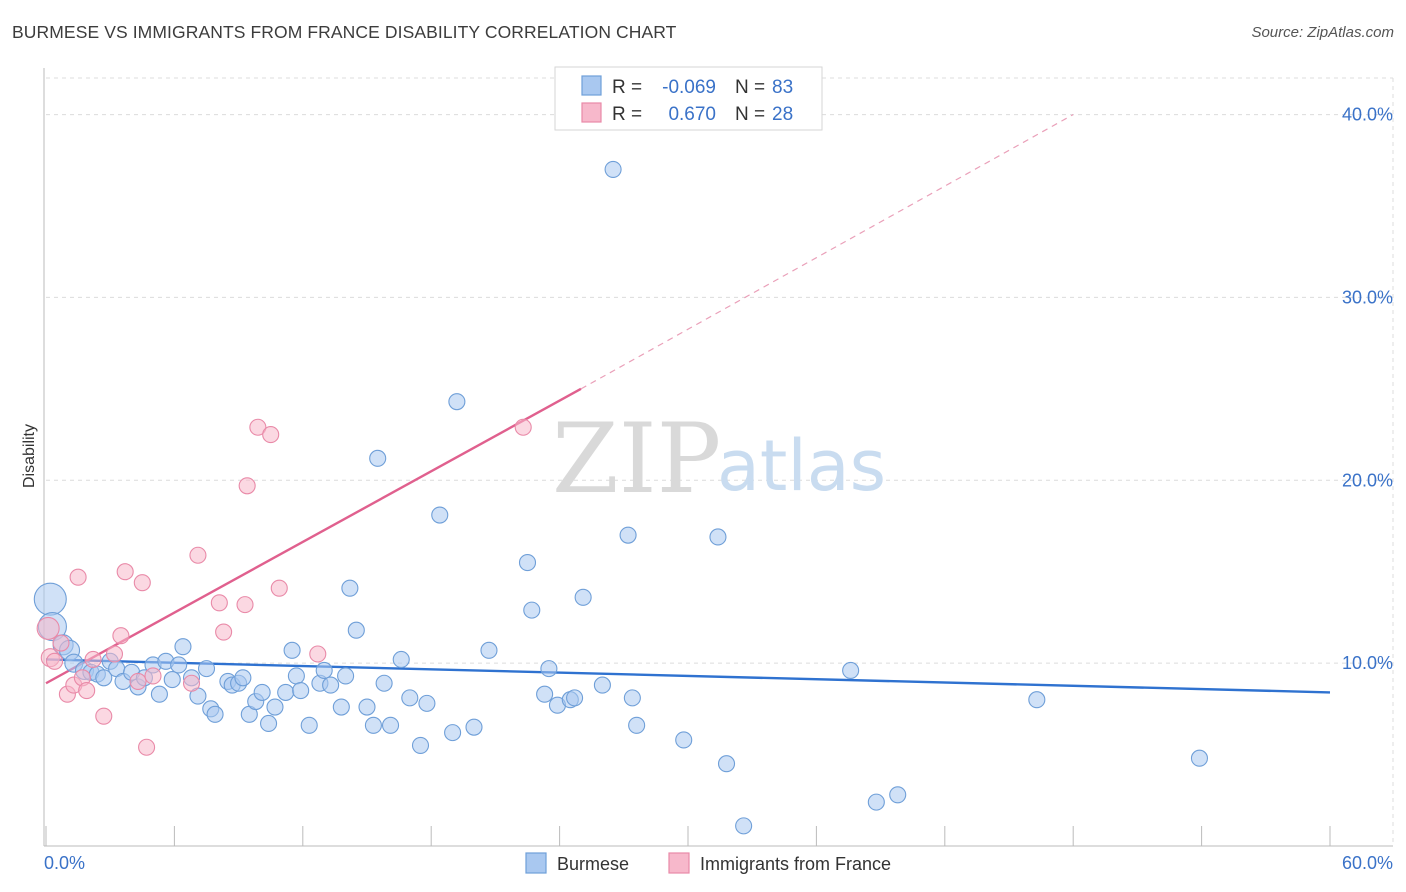 The height and width of the screenshot is (892, 1406). I want to click on watermark: ZIP atlas, so click(719, 459).